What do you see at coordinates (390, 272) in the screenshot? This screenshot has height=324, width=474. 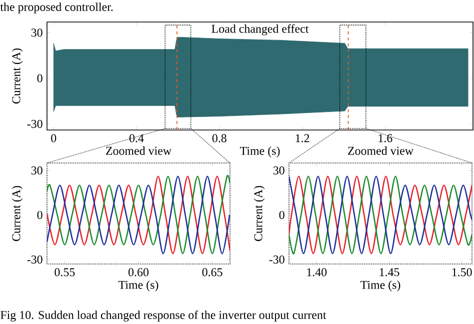 I see `x-tick-label: 1.45` at bounding box center [390, 272].